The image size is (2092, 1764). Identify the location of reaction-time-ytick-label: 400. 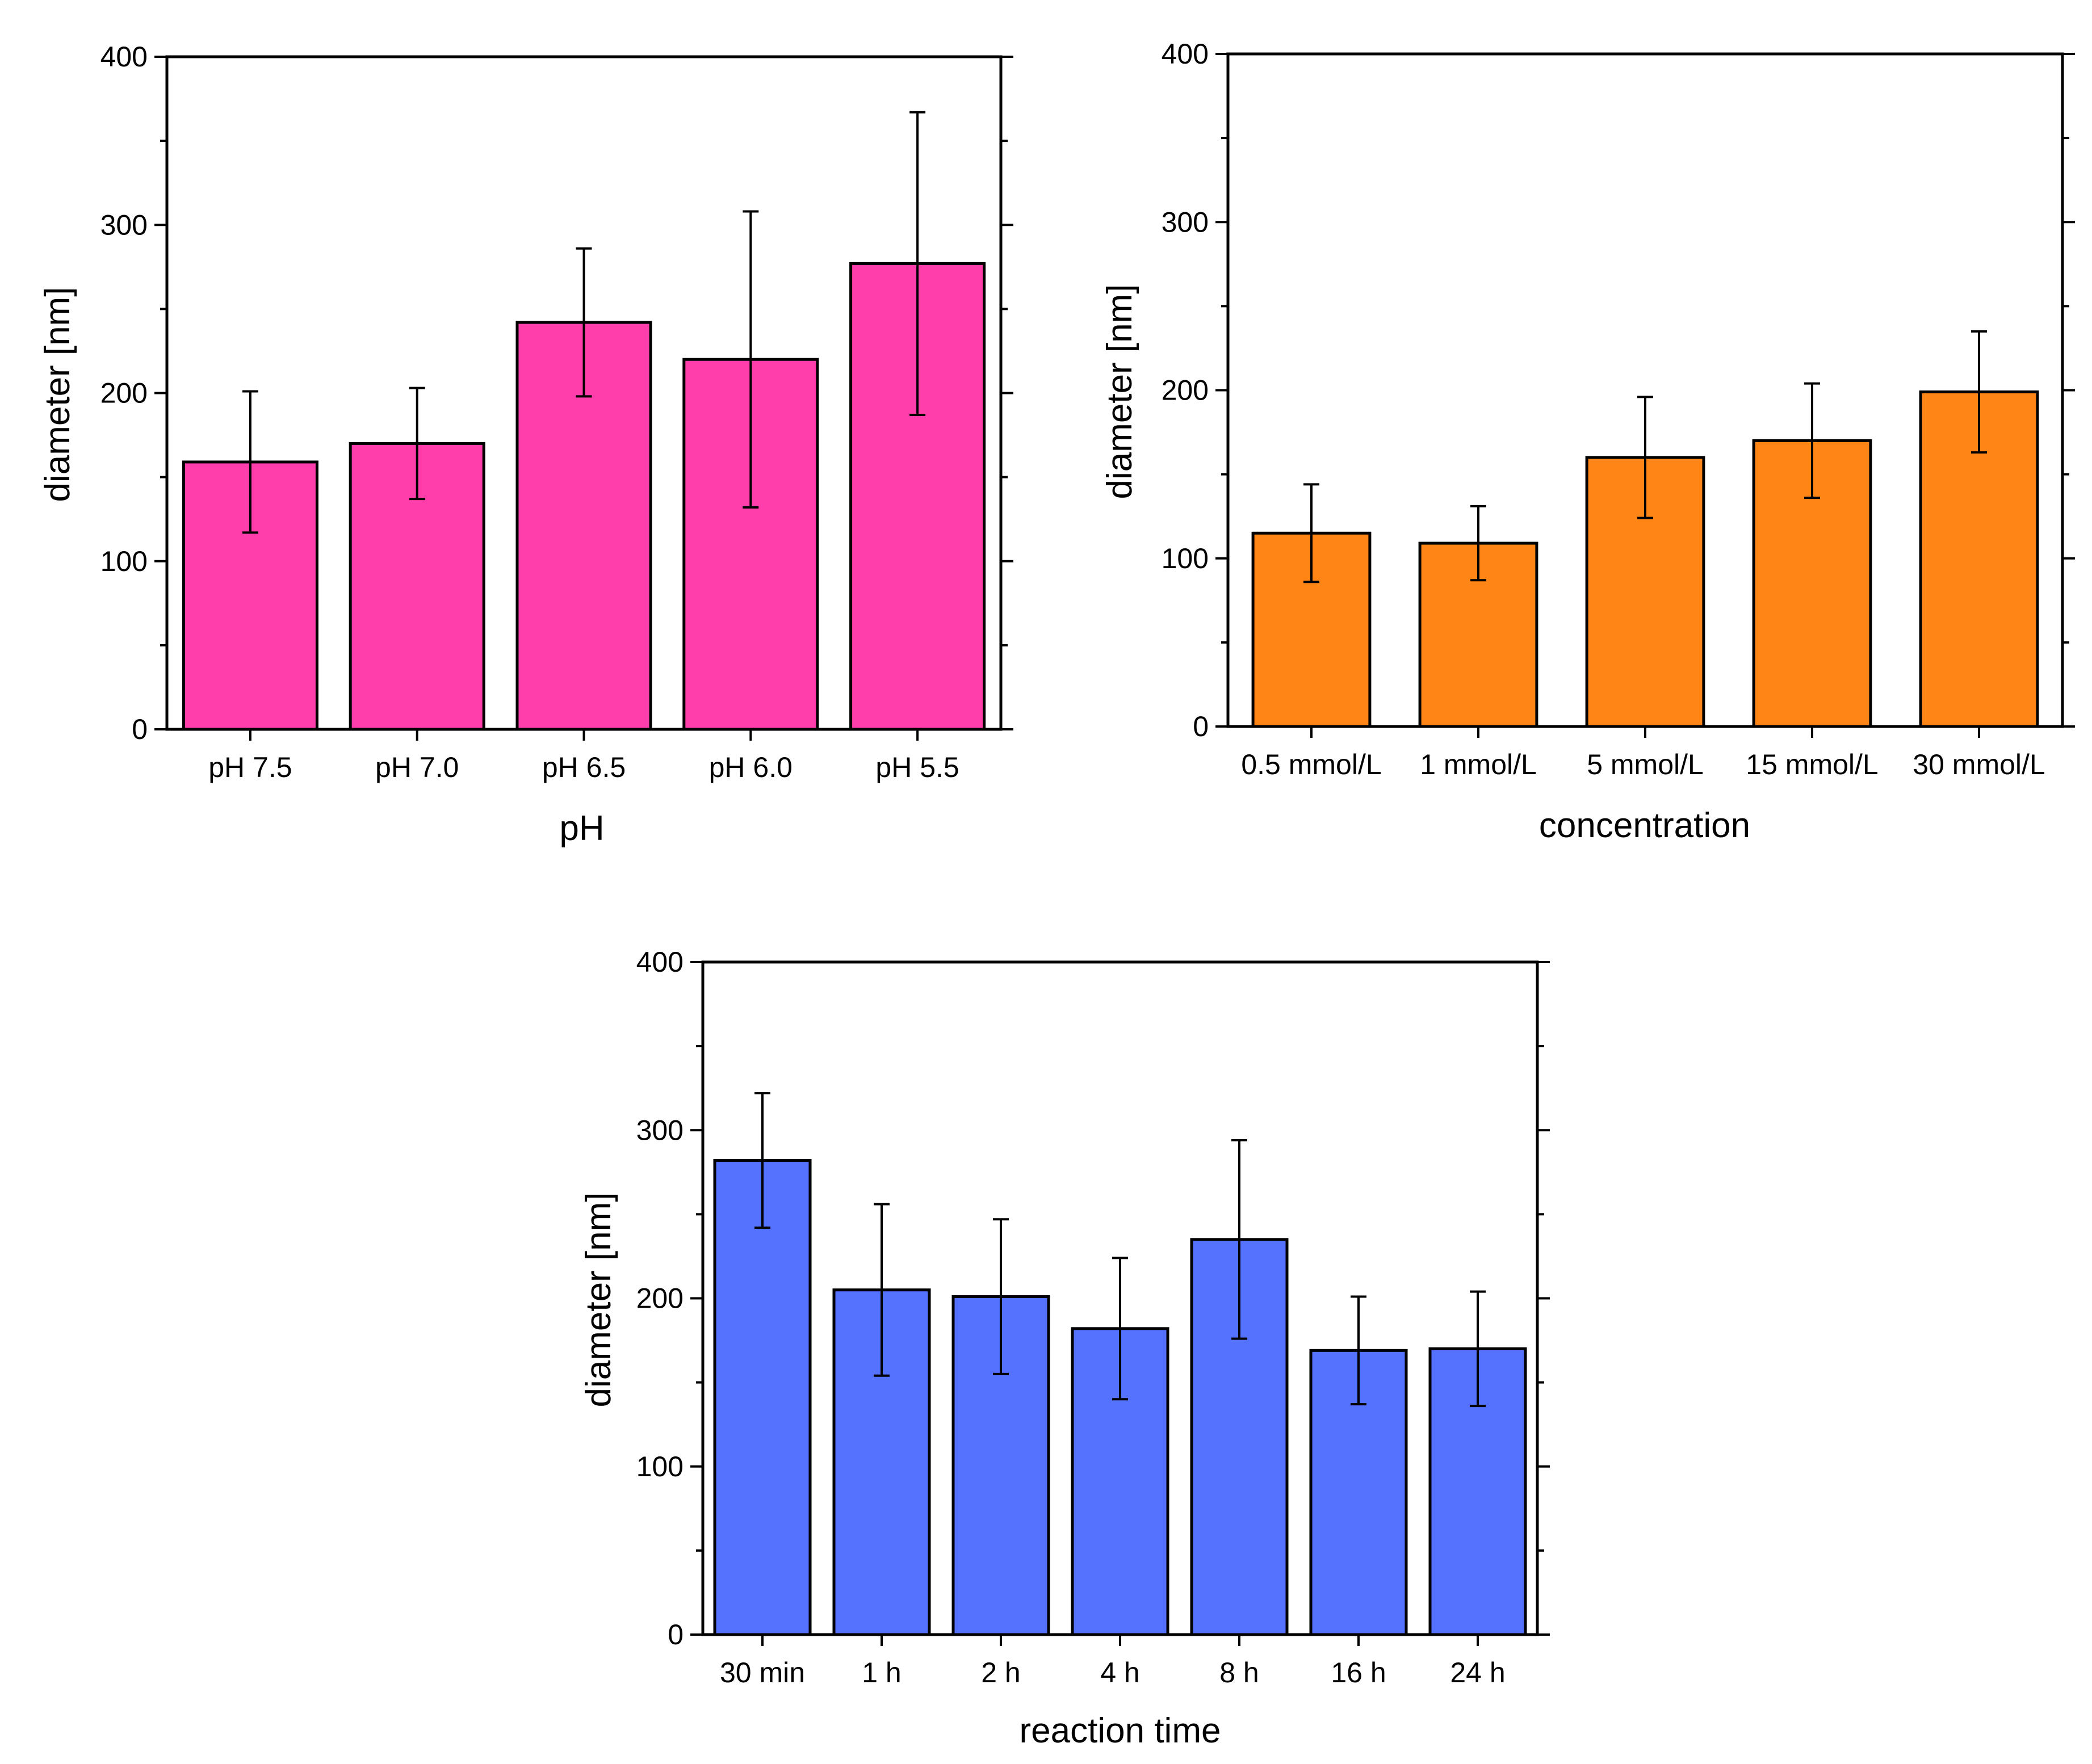
(660, 962).